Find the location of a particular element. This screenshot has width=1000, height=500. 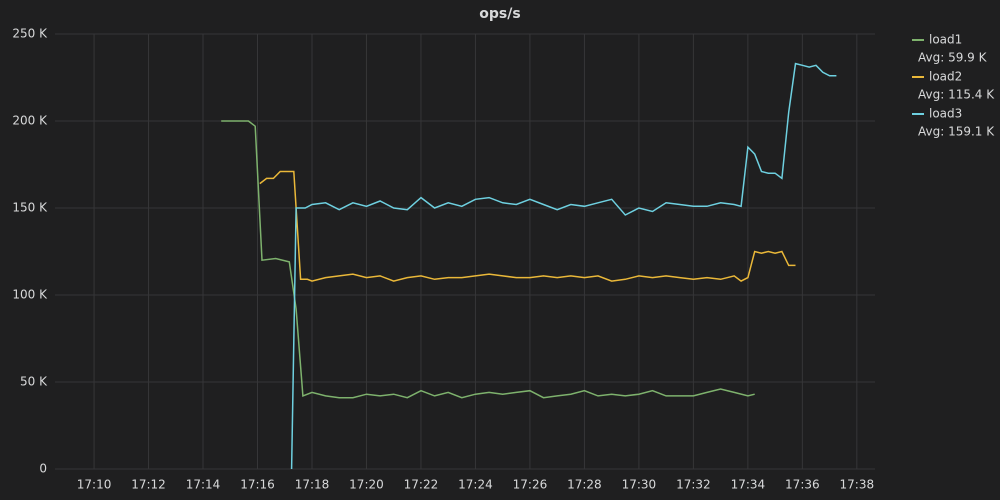

x-tick-label: 17:32 is located at coordinates (693, 485).